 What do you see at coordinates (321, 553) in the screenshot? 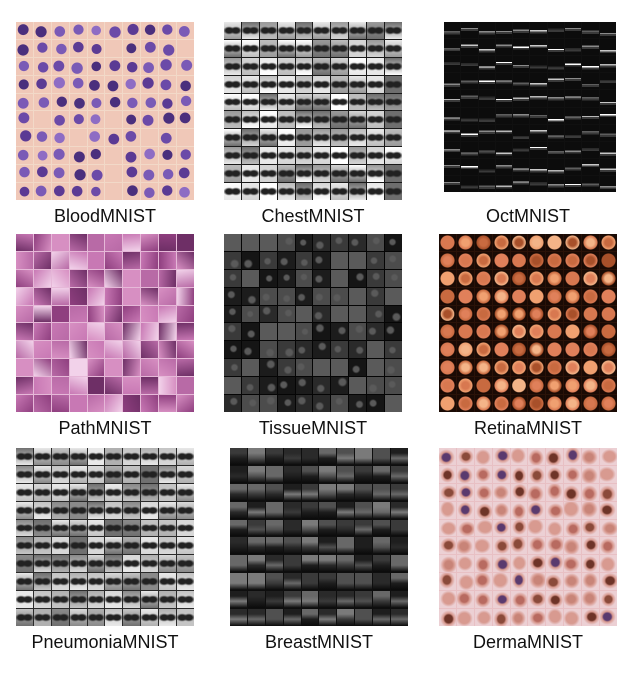
I see `panel-breastmnist: BreastMNIST` at bounding box center [321, 553].